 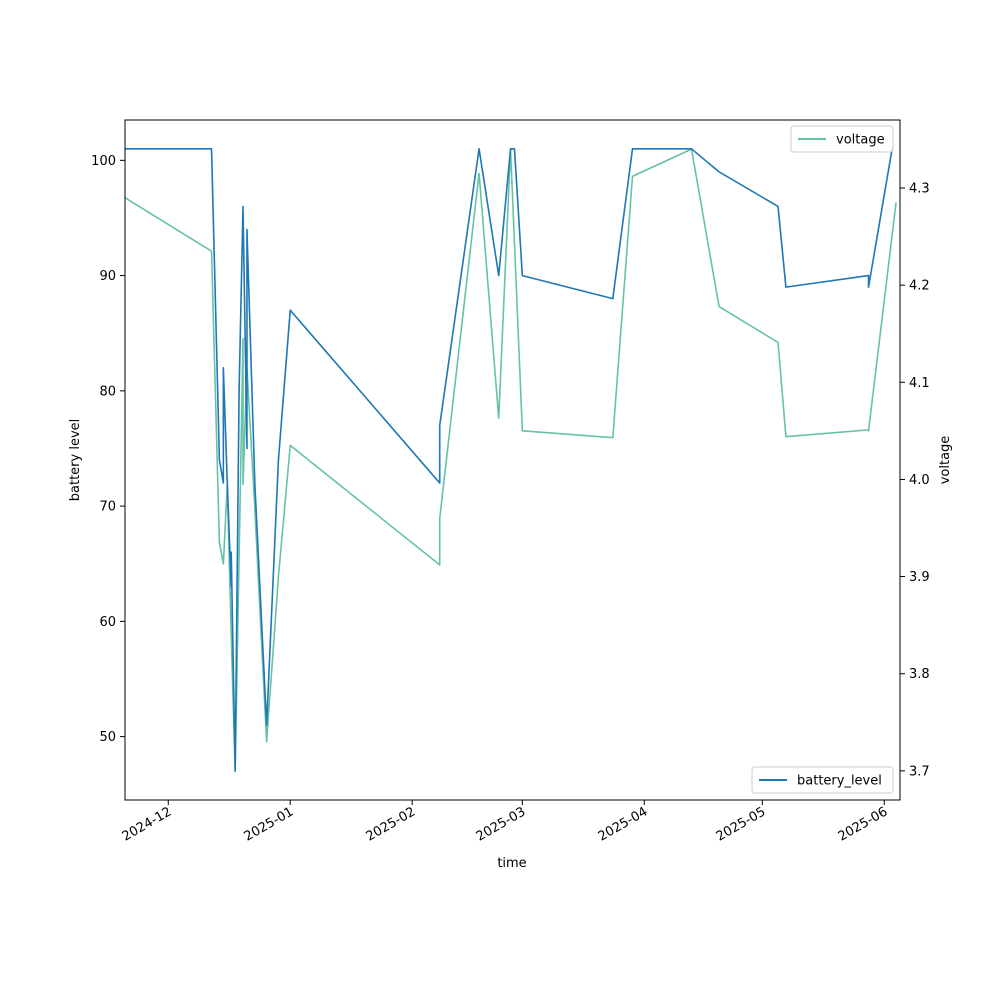 What do you see at coordinates (103, 161) in the screenshot?
I see `y-left-tick-label: 100` at bounding box center [103, 161].